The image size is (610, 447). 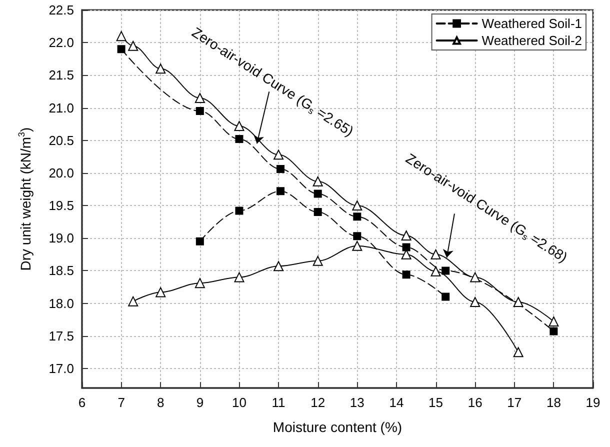 What do you see at coordinates (61, 368) in the screenshot?
I see `y-tick-label: 17.0` at bounding box center [61, 368].